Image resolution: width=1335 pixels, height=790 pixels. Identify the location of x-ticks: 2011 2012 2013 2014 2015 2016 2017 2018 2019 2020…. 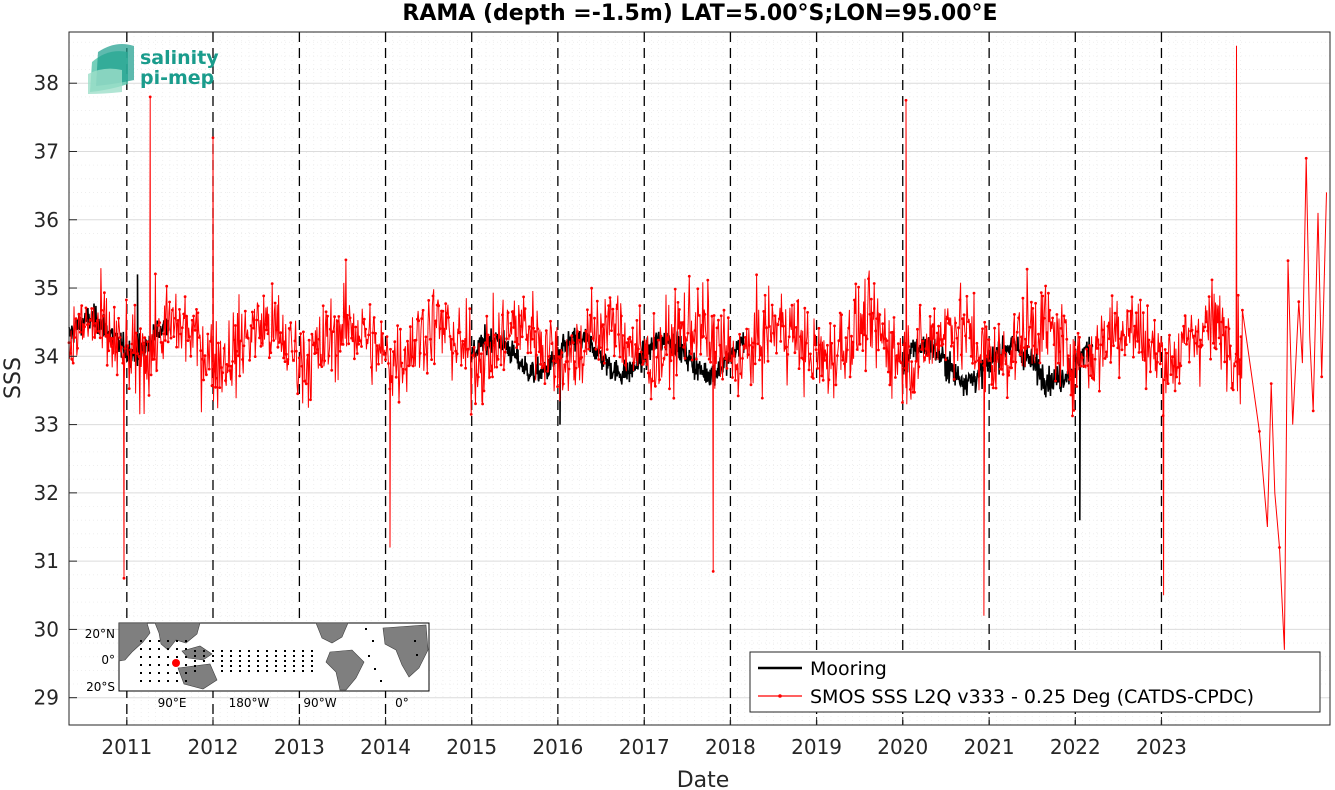
(644, 738).